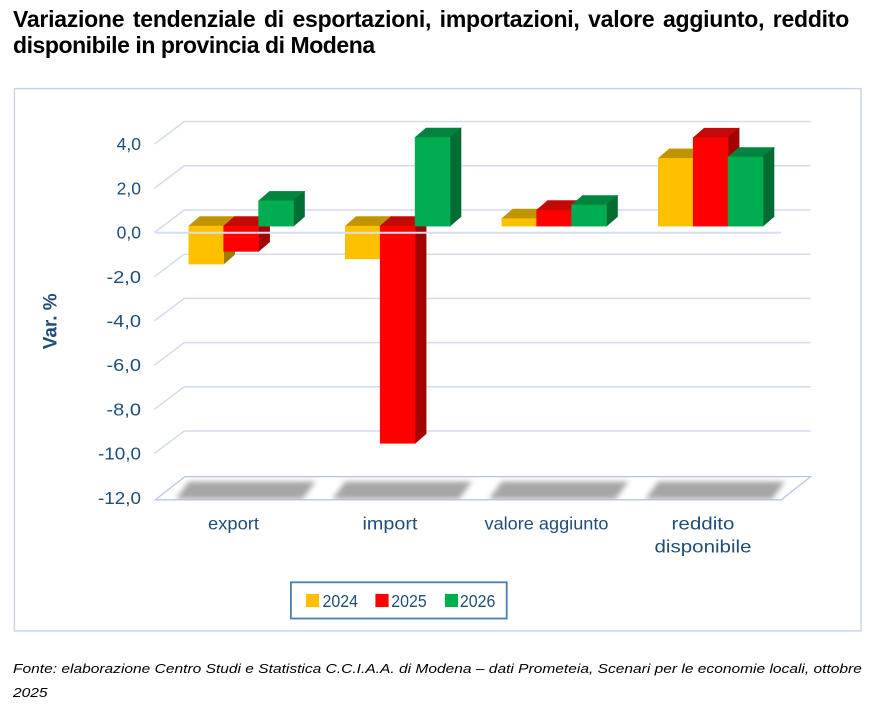 The width and height of the screenshot is (881, 709). What do you see at coordinates (409, 601) in the screenshot?
I see `svg-text: 2025` at bounding box center [409, 601].